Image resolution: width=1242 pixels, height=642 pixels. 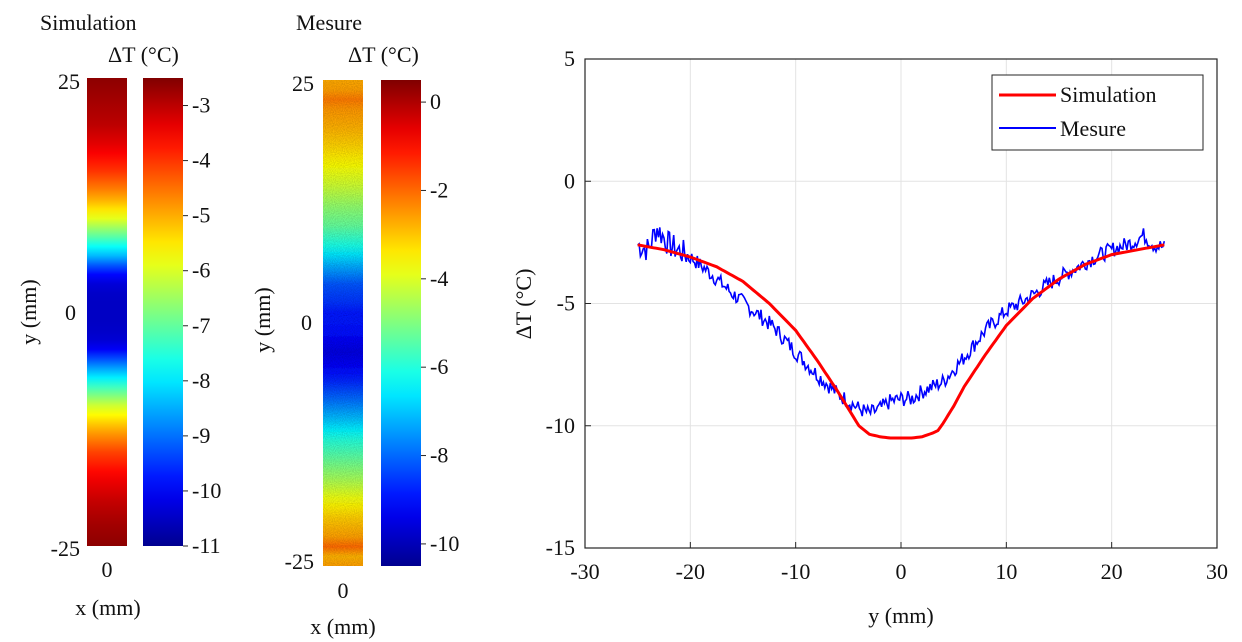 I want to click on simulation-ytick-bottom: -25, so click(x=65, y=548).